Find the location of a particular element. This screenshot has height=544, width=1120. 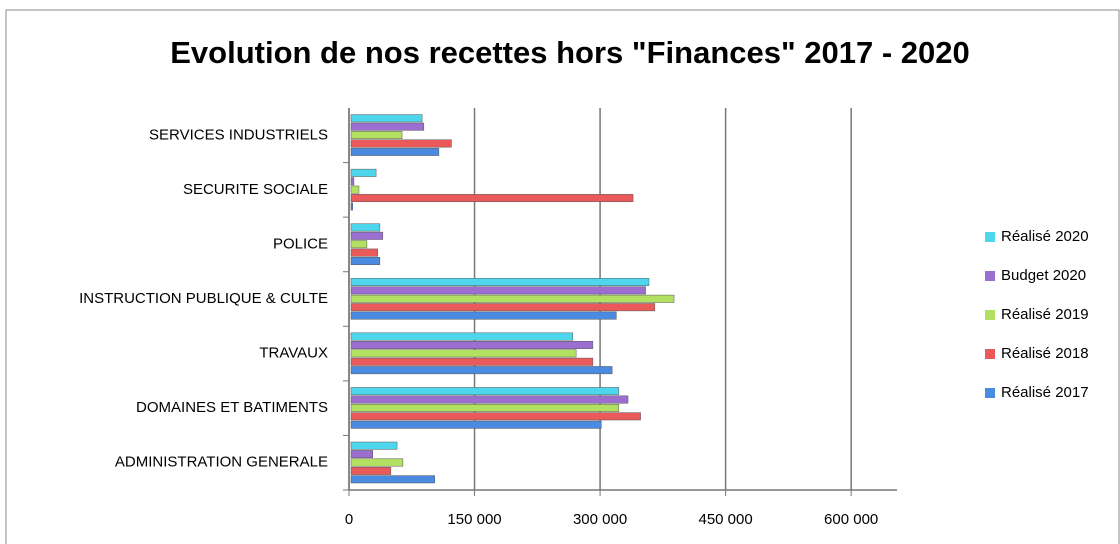

y-tick-label: SERVICES INDUSTRIELS is located at coordinates (238, 134).